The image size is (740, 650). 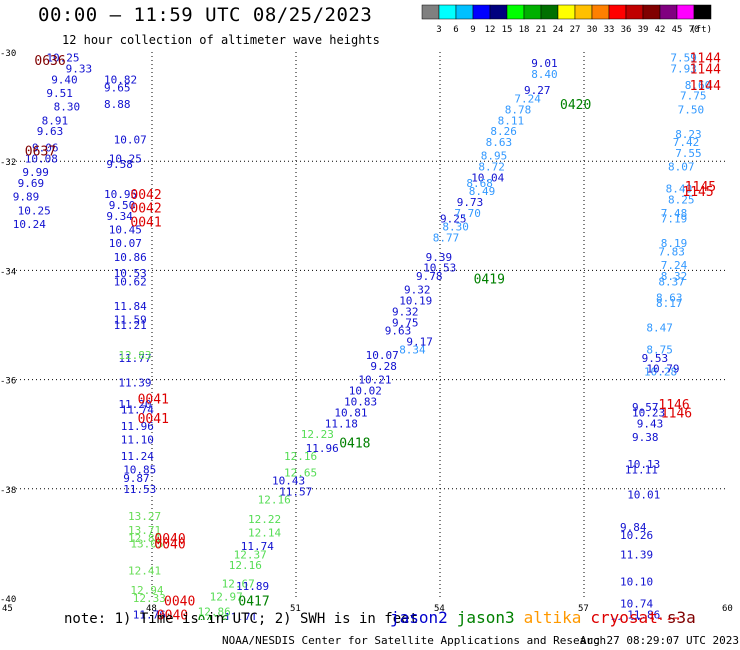 What do you see at coordinates (250, 554) in the screenshot?
I see `wave-height-value: 12.37` at bounding box center [250, 554].